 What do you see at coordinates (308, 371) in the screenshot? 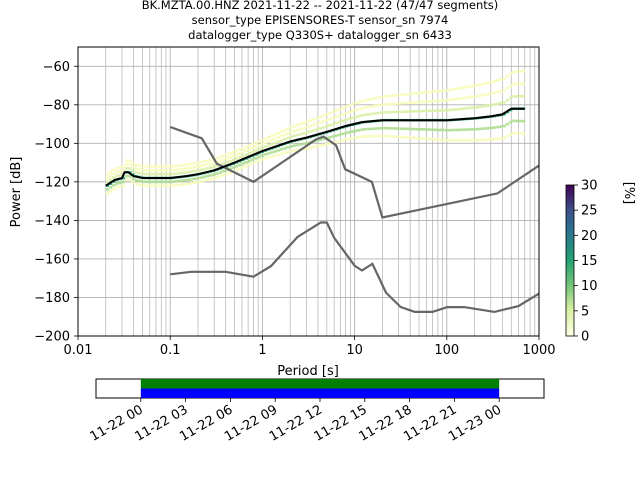
I see `x-axis-label: Period [s]` at bounding box center [308, 371].